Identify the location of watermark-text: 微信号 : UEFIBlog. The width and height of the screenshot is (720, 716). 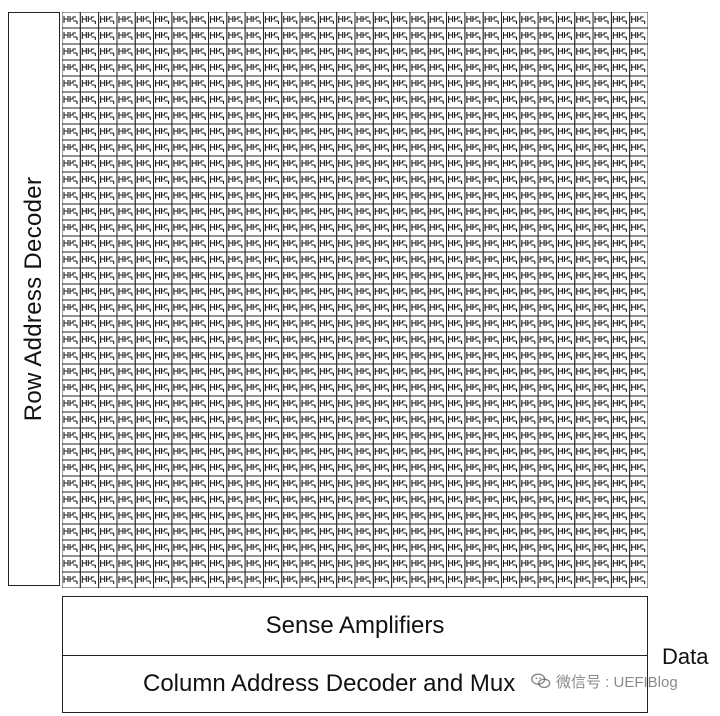
(617, 682).